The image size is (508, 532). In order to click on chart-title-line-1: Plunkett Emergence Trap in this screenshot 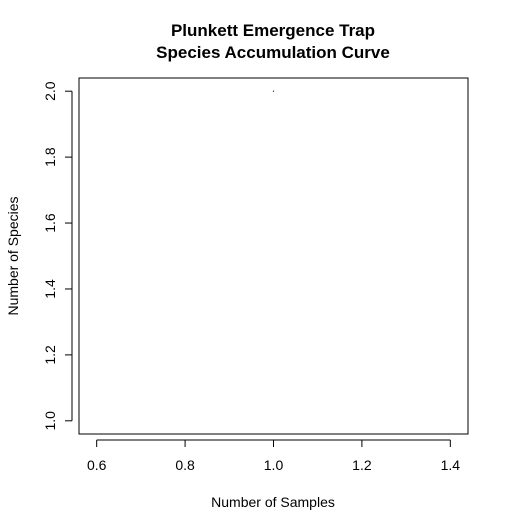, I will do `click(273, 30)`.